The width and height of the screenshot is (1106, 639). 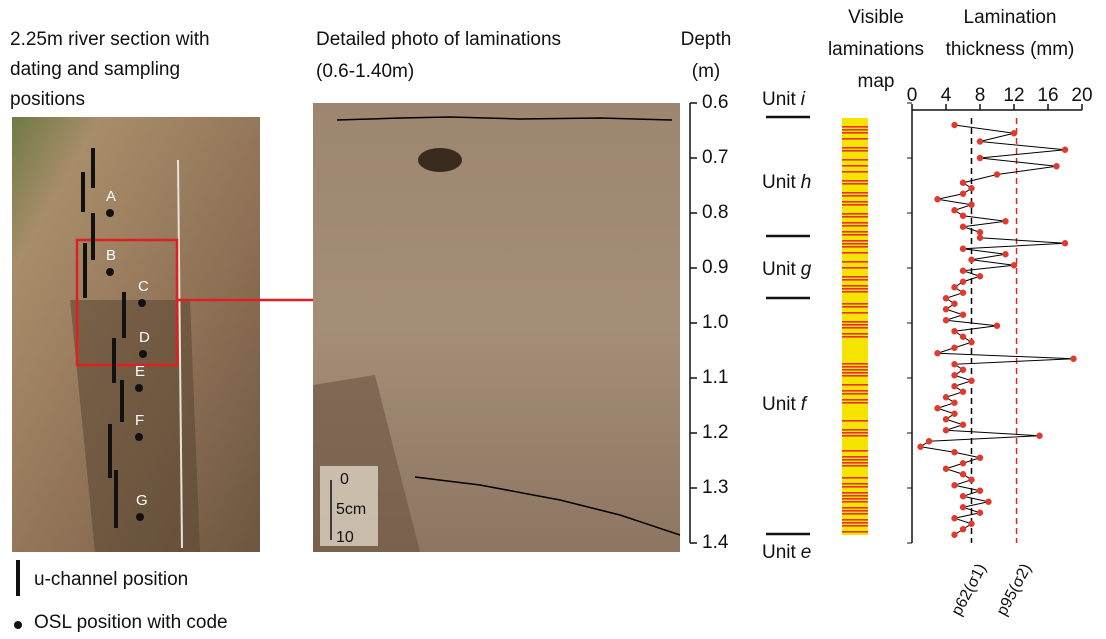 I want to click on reference-label: p62(σ1), so click(x=969, y=590).